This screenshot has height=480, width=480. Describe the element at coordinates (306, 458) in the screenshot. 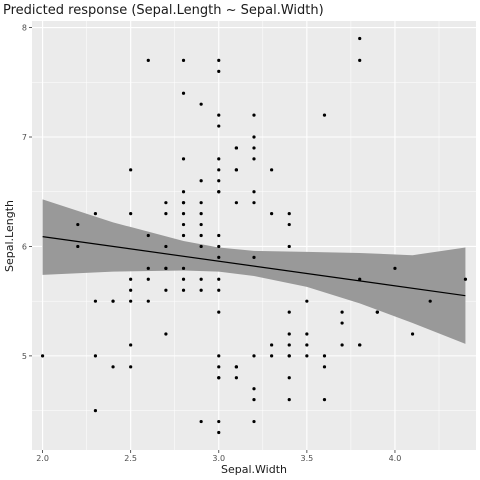

I see `x-tick-label: 3.5` at that location.